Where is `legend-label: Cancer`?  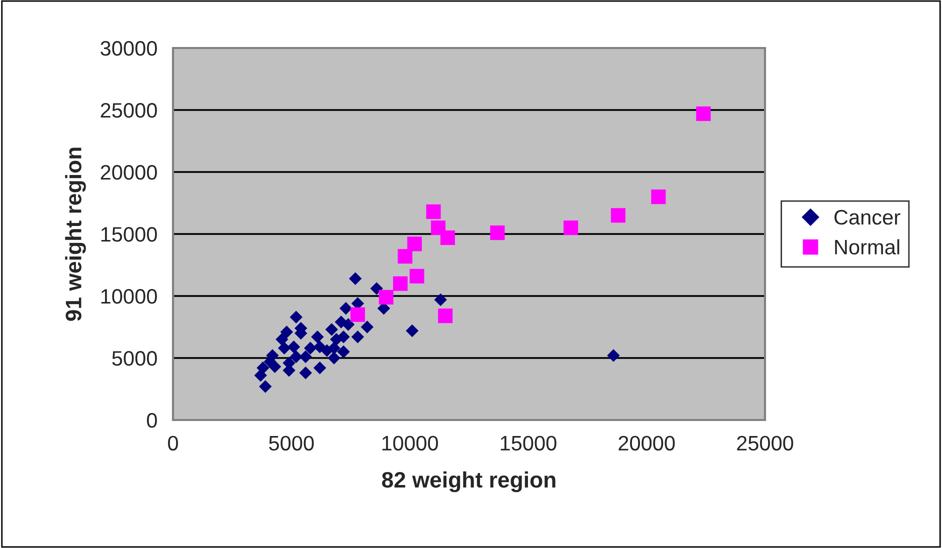
legend-label: Cancer is located at coordinates (867, 217).